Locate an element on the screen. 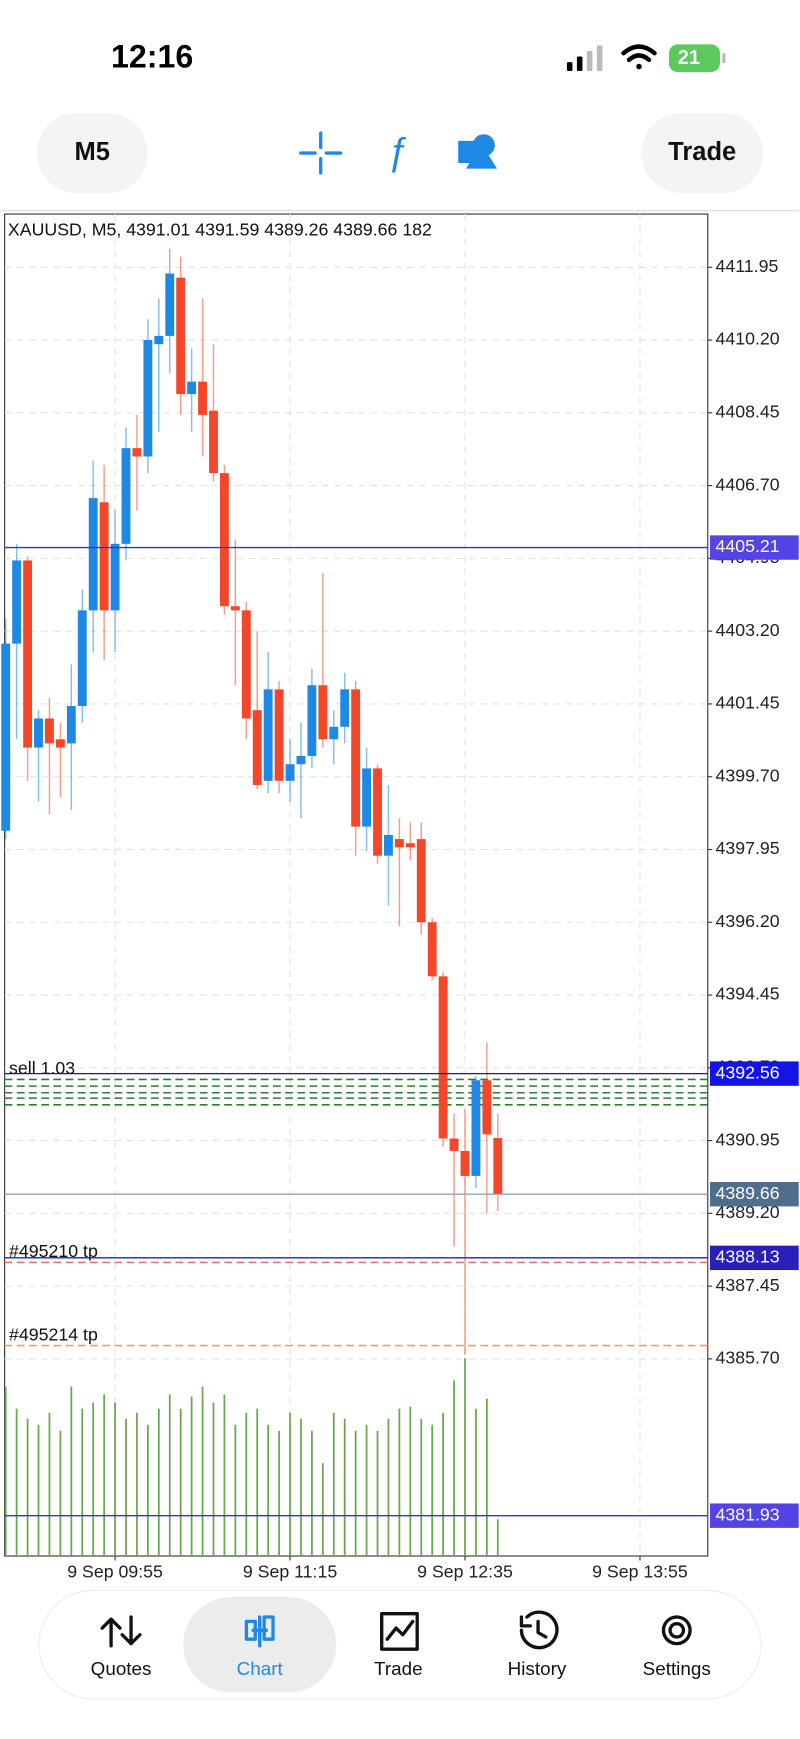 This screenshot has height=1739, width=800. y-tick-label: 4399.70 is located at coordinates (748, 775).